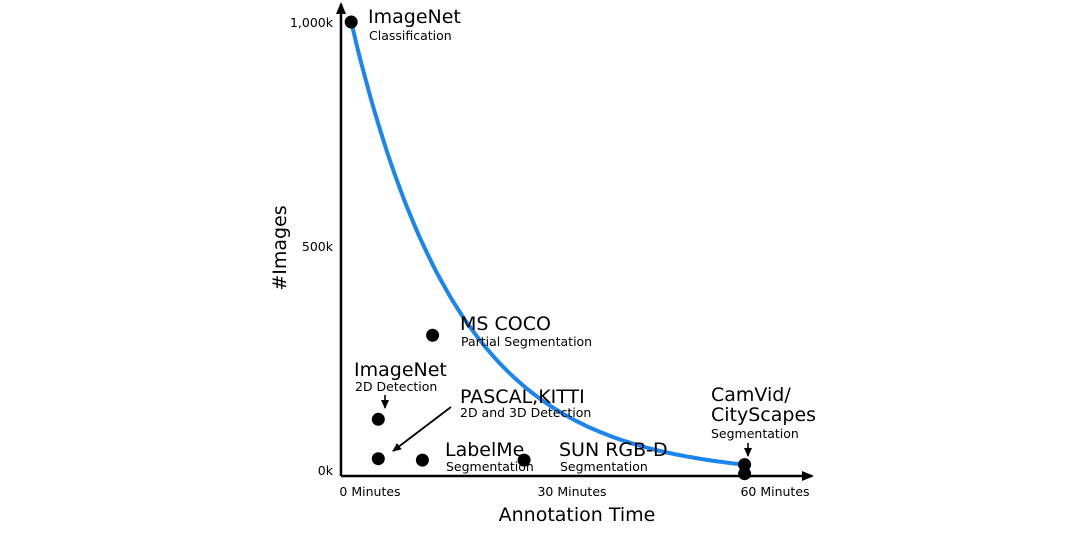 The height and width of the screenshot is (538, 1091). Describe the element at coordinates (524, 460) in the screenshot. I see `data-point-sun-rgbd` at that location.